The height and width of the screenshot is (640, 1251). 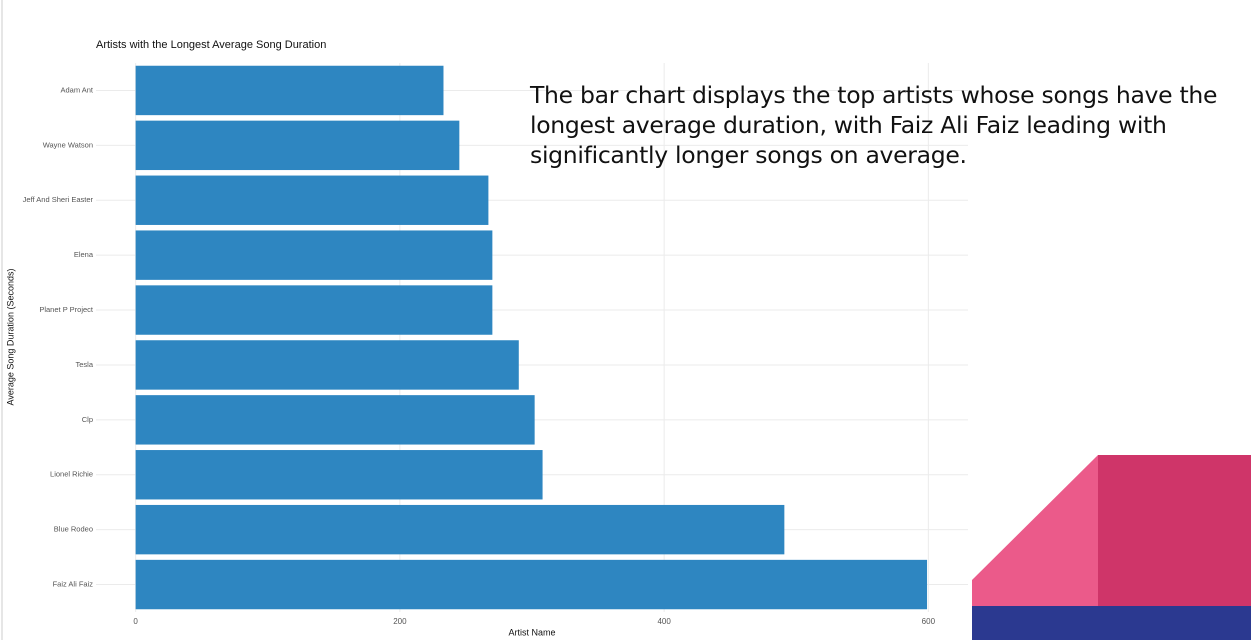 What do you see at coordinates (84, 254) in the screenshot?
I see `y-tick-label: Elena` at bounding box center [84, 254].